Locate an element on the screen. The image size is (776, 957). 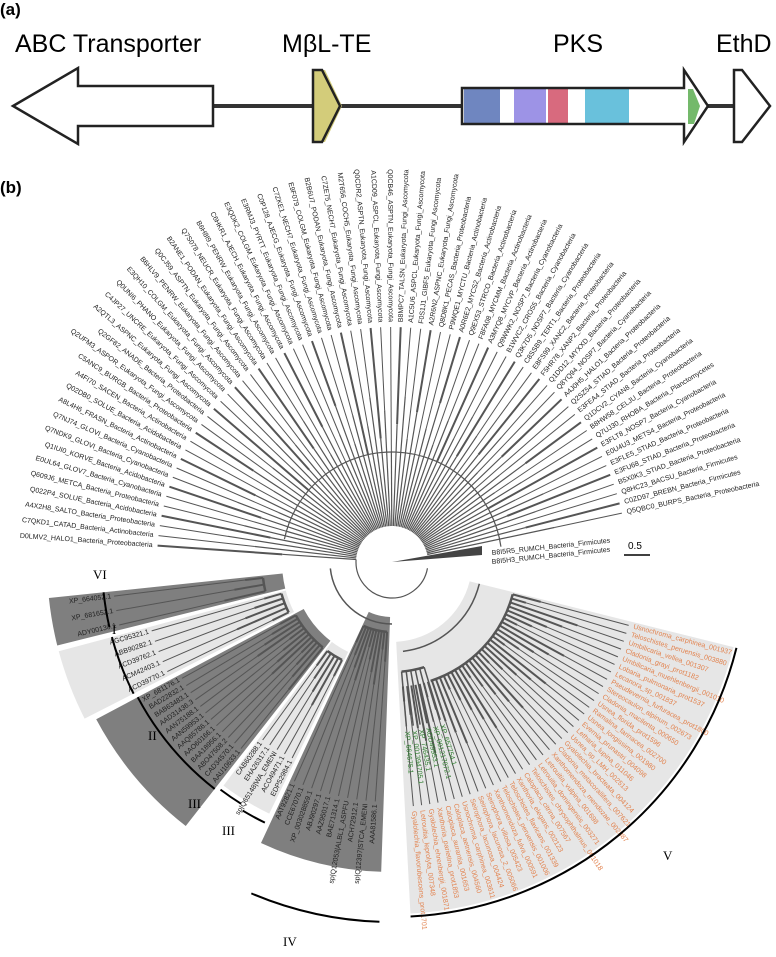
backbone-arc-right is located at coordinates (441, 618).